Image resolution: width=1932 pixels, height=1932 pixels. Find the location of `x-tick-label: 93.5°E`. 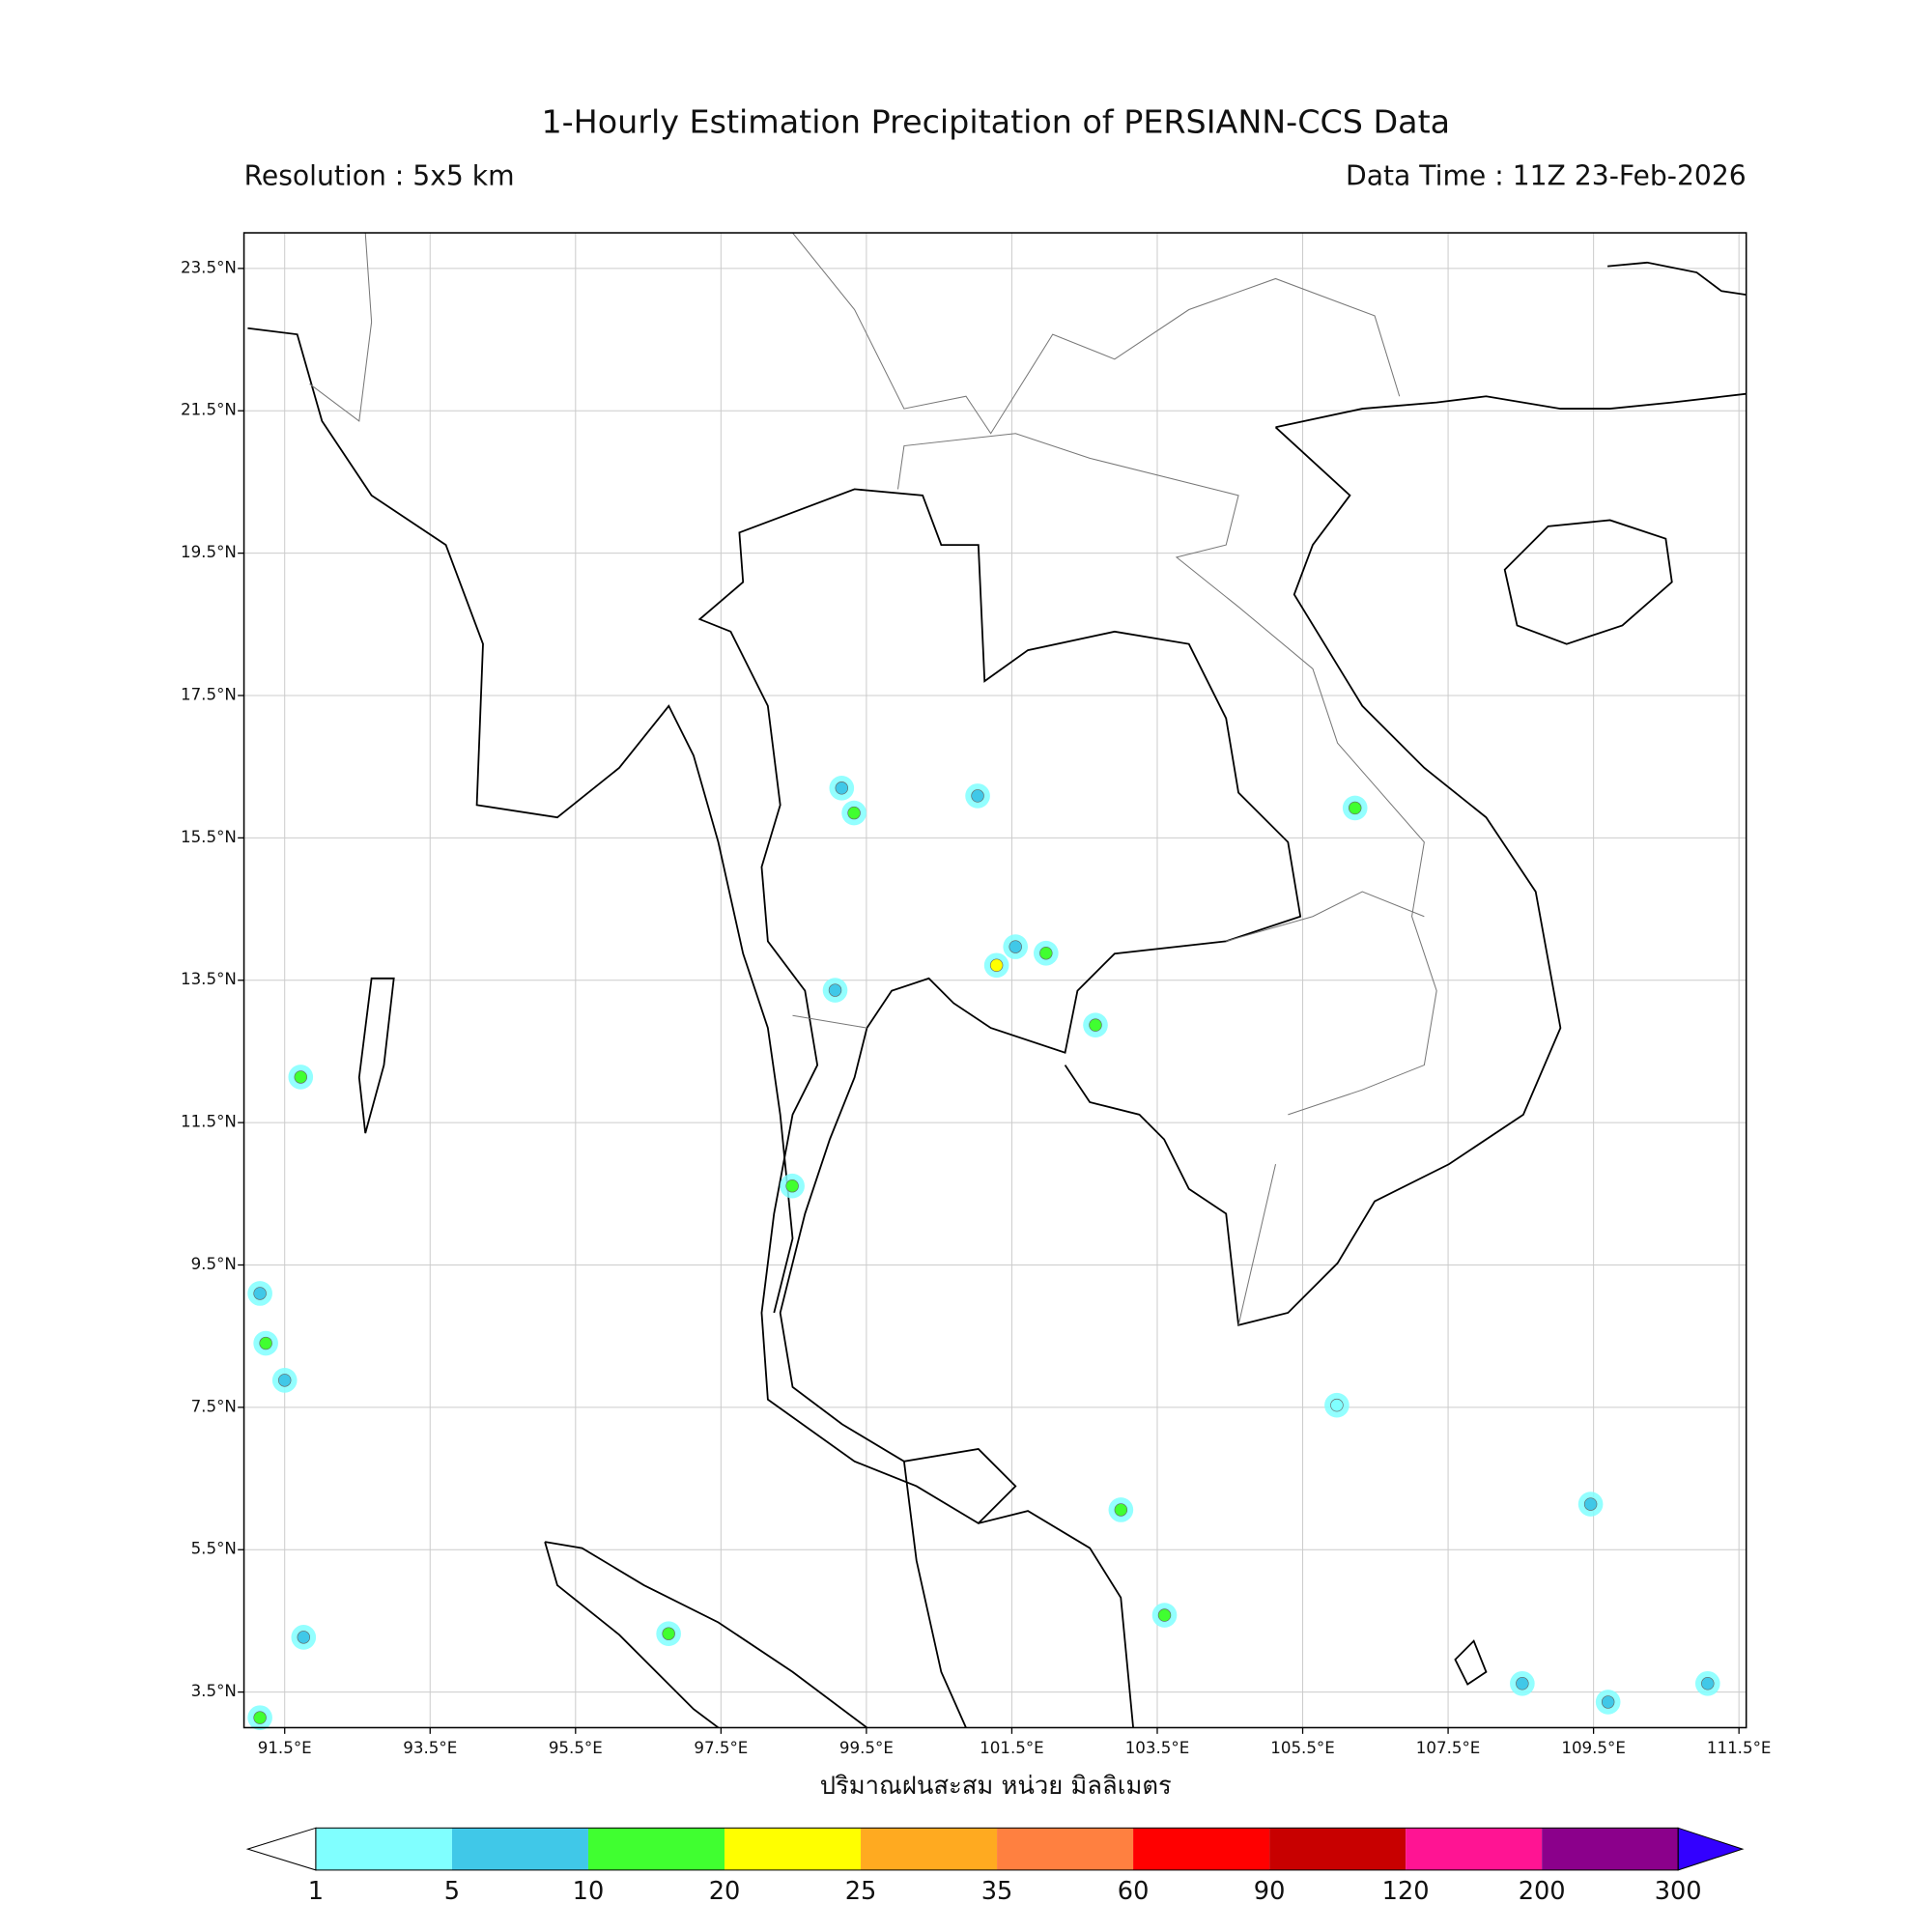

x-tick-label: 93.5°E is located at coordinates (430, 1748).